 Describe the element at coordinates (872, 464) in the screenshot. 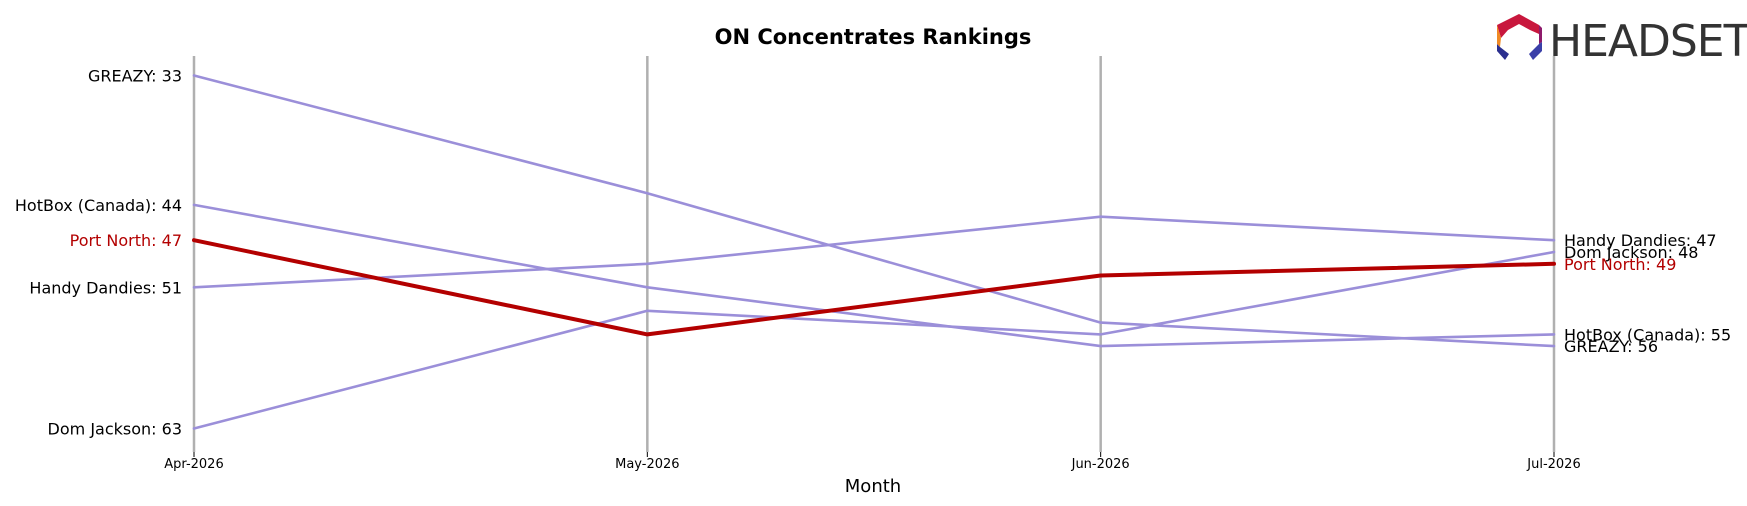

I see `x-tick-labels: Apr-2026 May-2026 Jun-2026 Jul-2026` at that location.